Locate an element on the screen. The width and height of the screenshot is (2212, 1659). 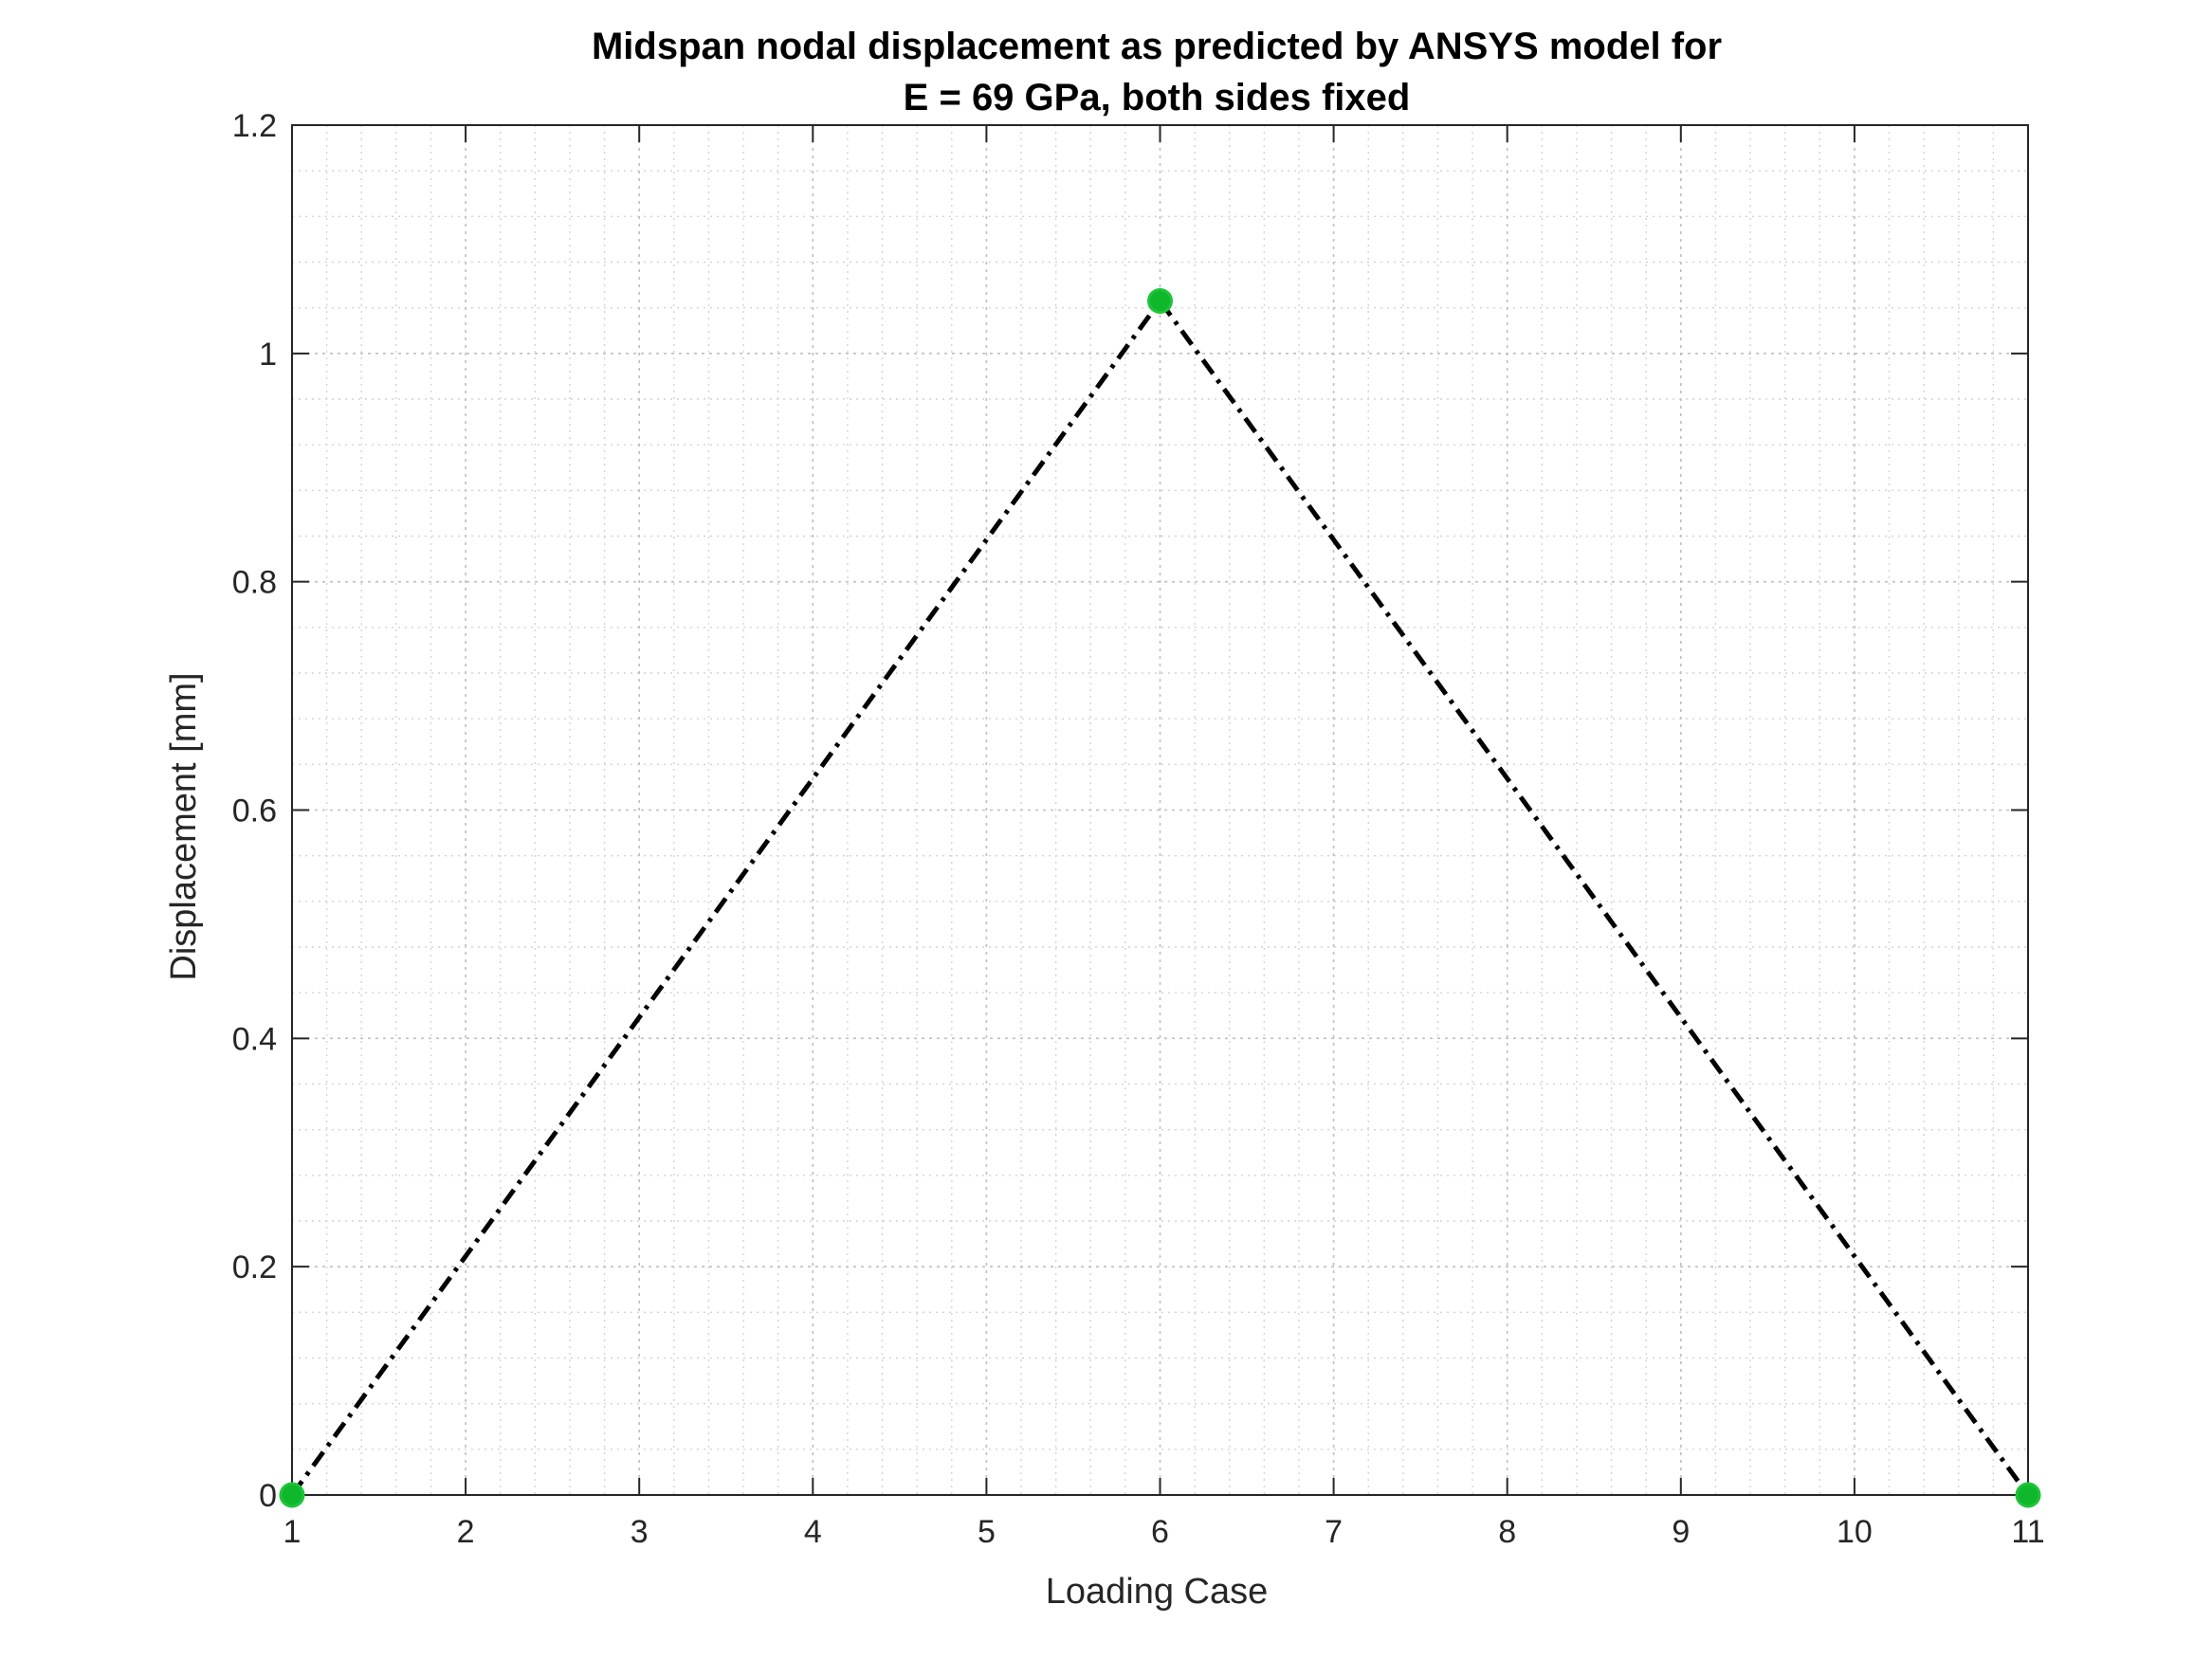
x-tick-label: 3 is located at coordinates (640, 1532).